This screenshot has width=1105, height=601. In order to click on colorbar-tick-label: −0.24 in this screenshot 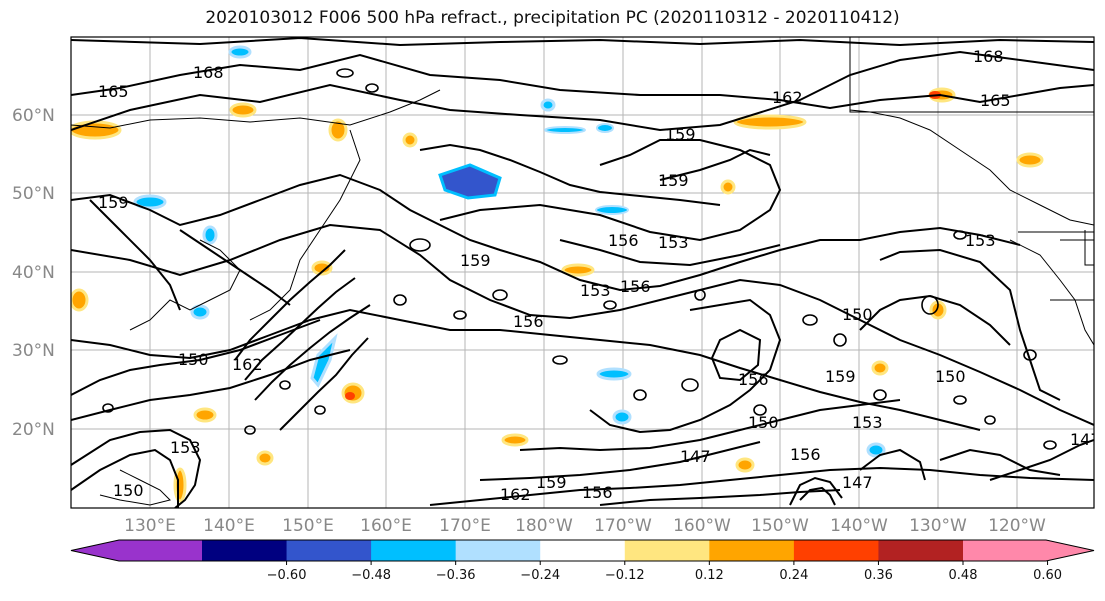, I will do `click(540, 575)`.